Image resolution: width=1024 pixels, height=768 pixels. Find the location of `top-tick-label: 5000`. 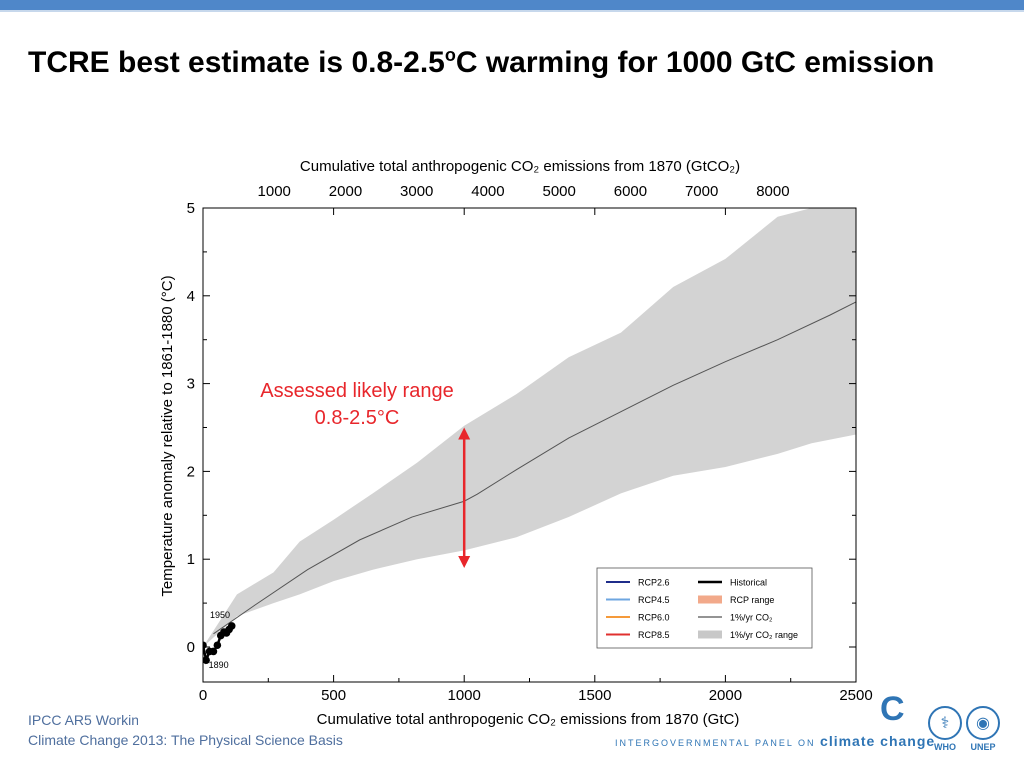

top-tick-label: 5000 is located at coordinates (558, 191).